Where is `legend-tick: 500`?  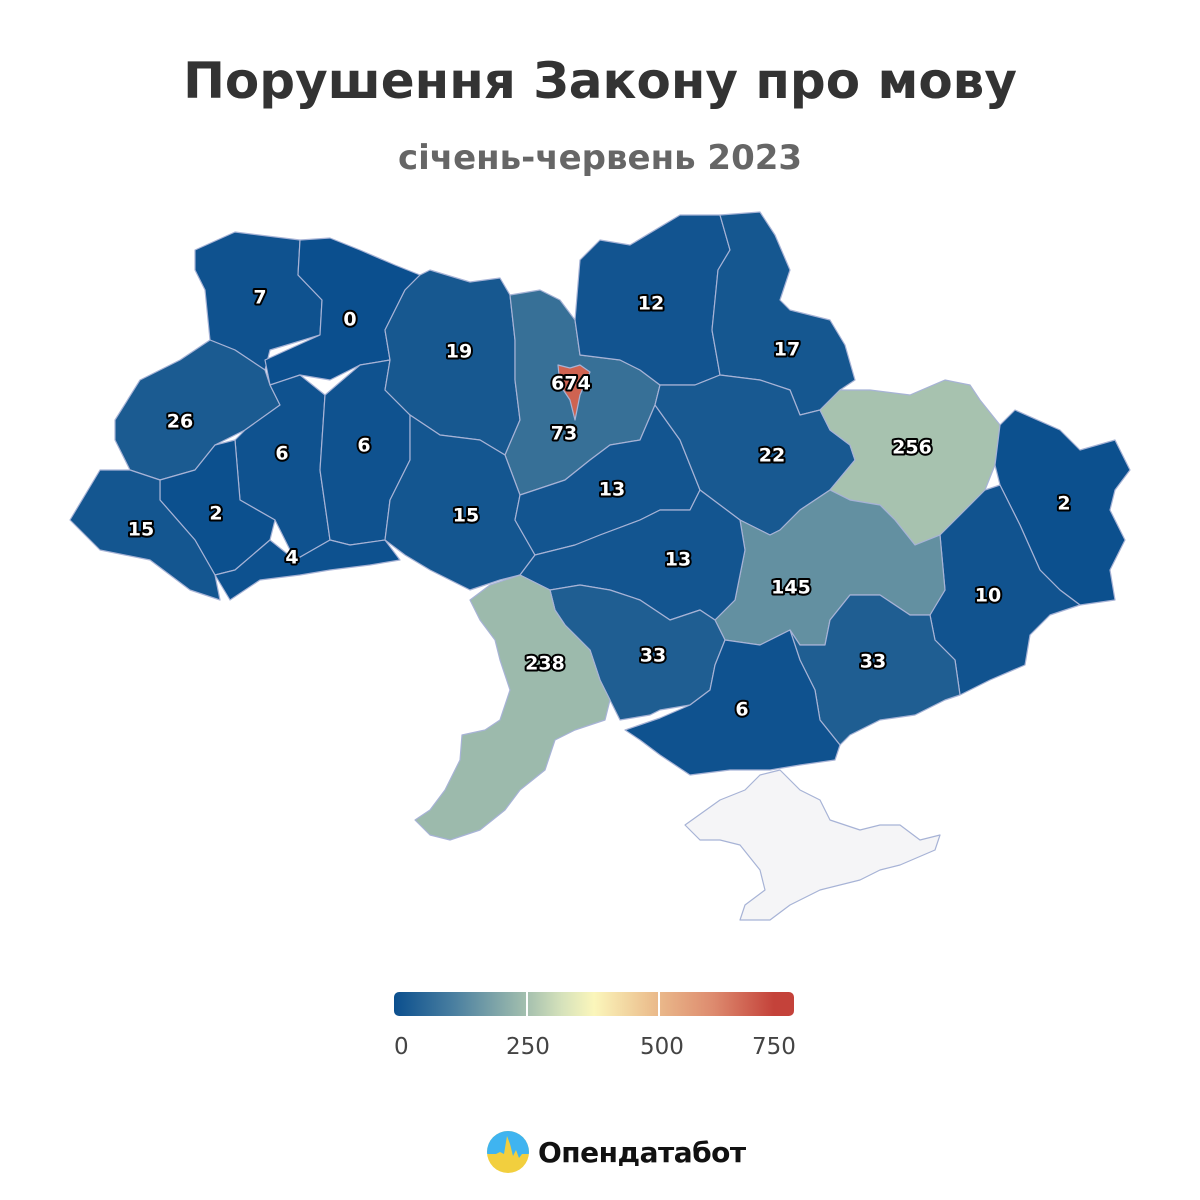 legend-tick: 500 is located at coordinates (662, 1047).